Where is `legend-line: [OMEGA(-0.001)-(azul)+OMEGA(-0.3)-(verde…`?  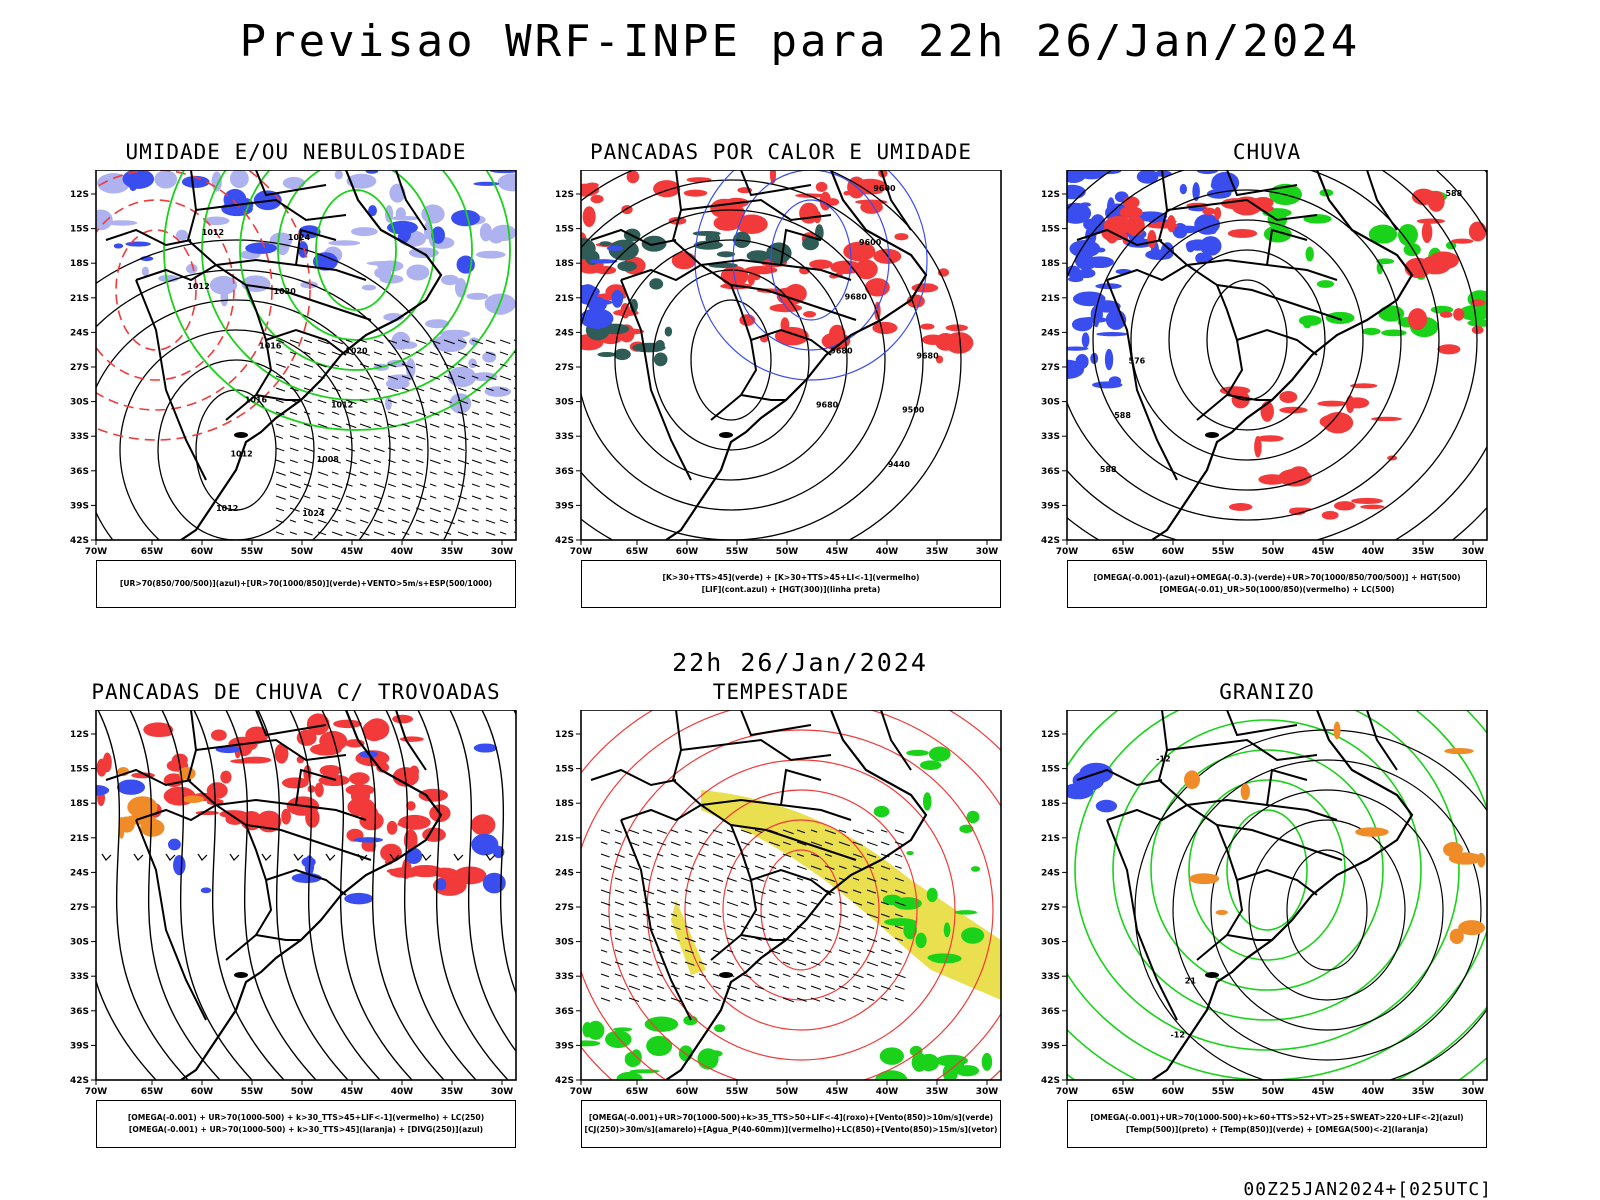
legend-line: [OMEGA(-0.001)-(azul)+OMEGA(-0.3)-(verde… is located at coordinates (1277, 577).